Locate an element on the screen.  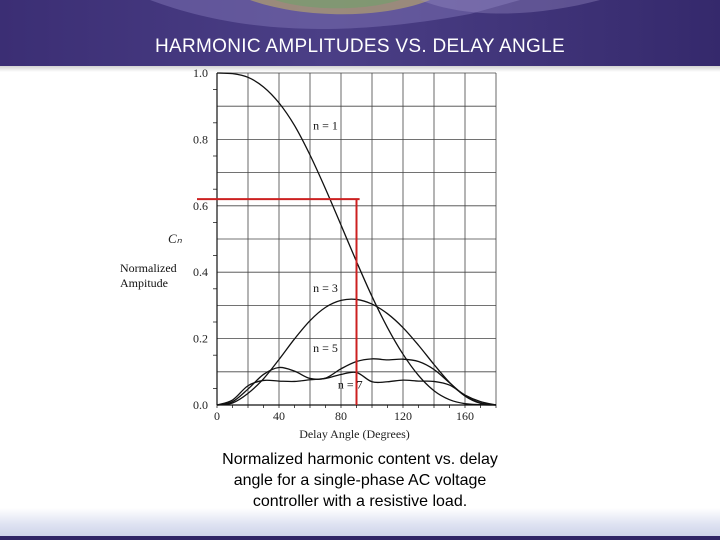
series-label: n = 7 is located at coordinates (350, 384).